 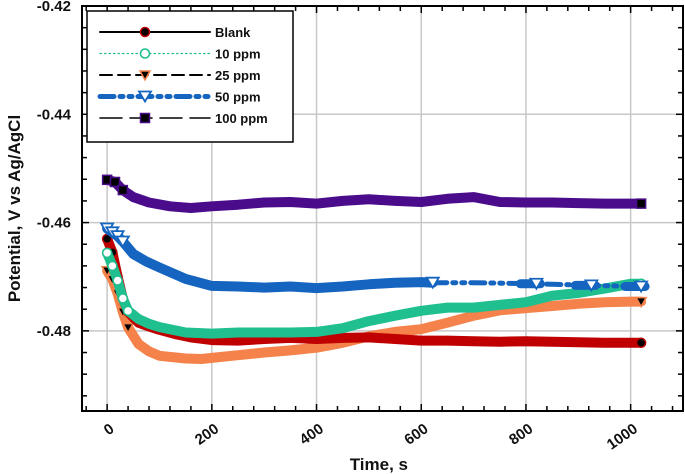 I want to click on legend-label: 50 ppm, so click(x=238, y=97).